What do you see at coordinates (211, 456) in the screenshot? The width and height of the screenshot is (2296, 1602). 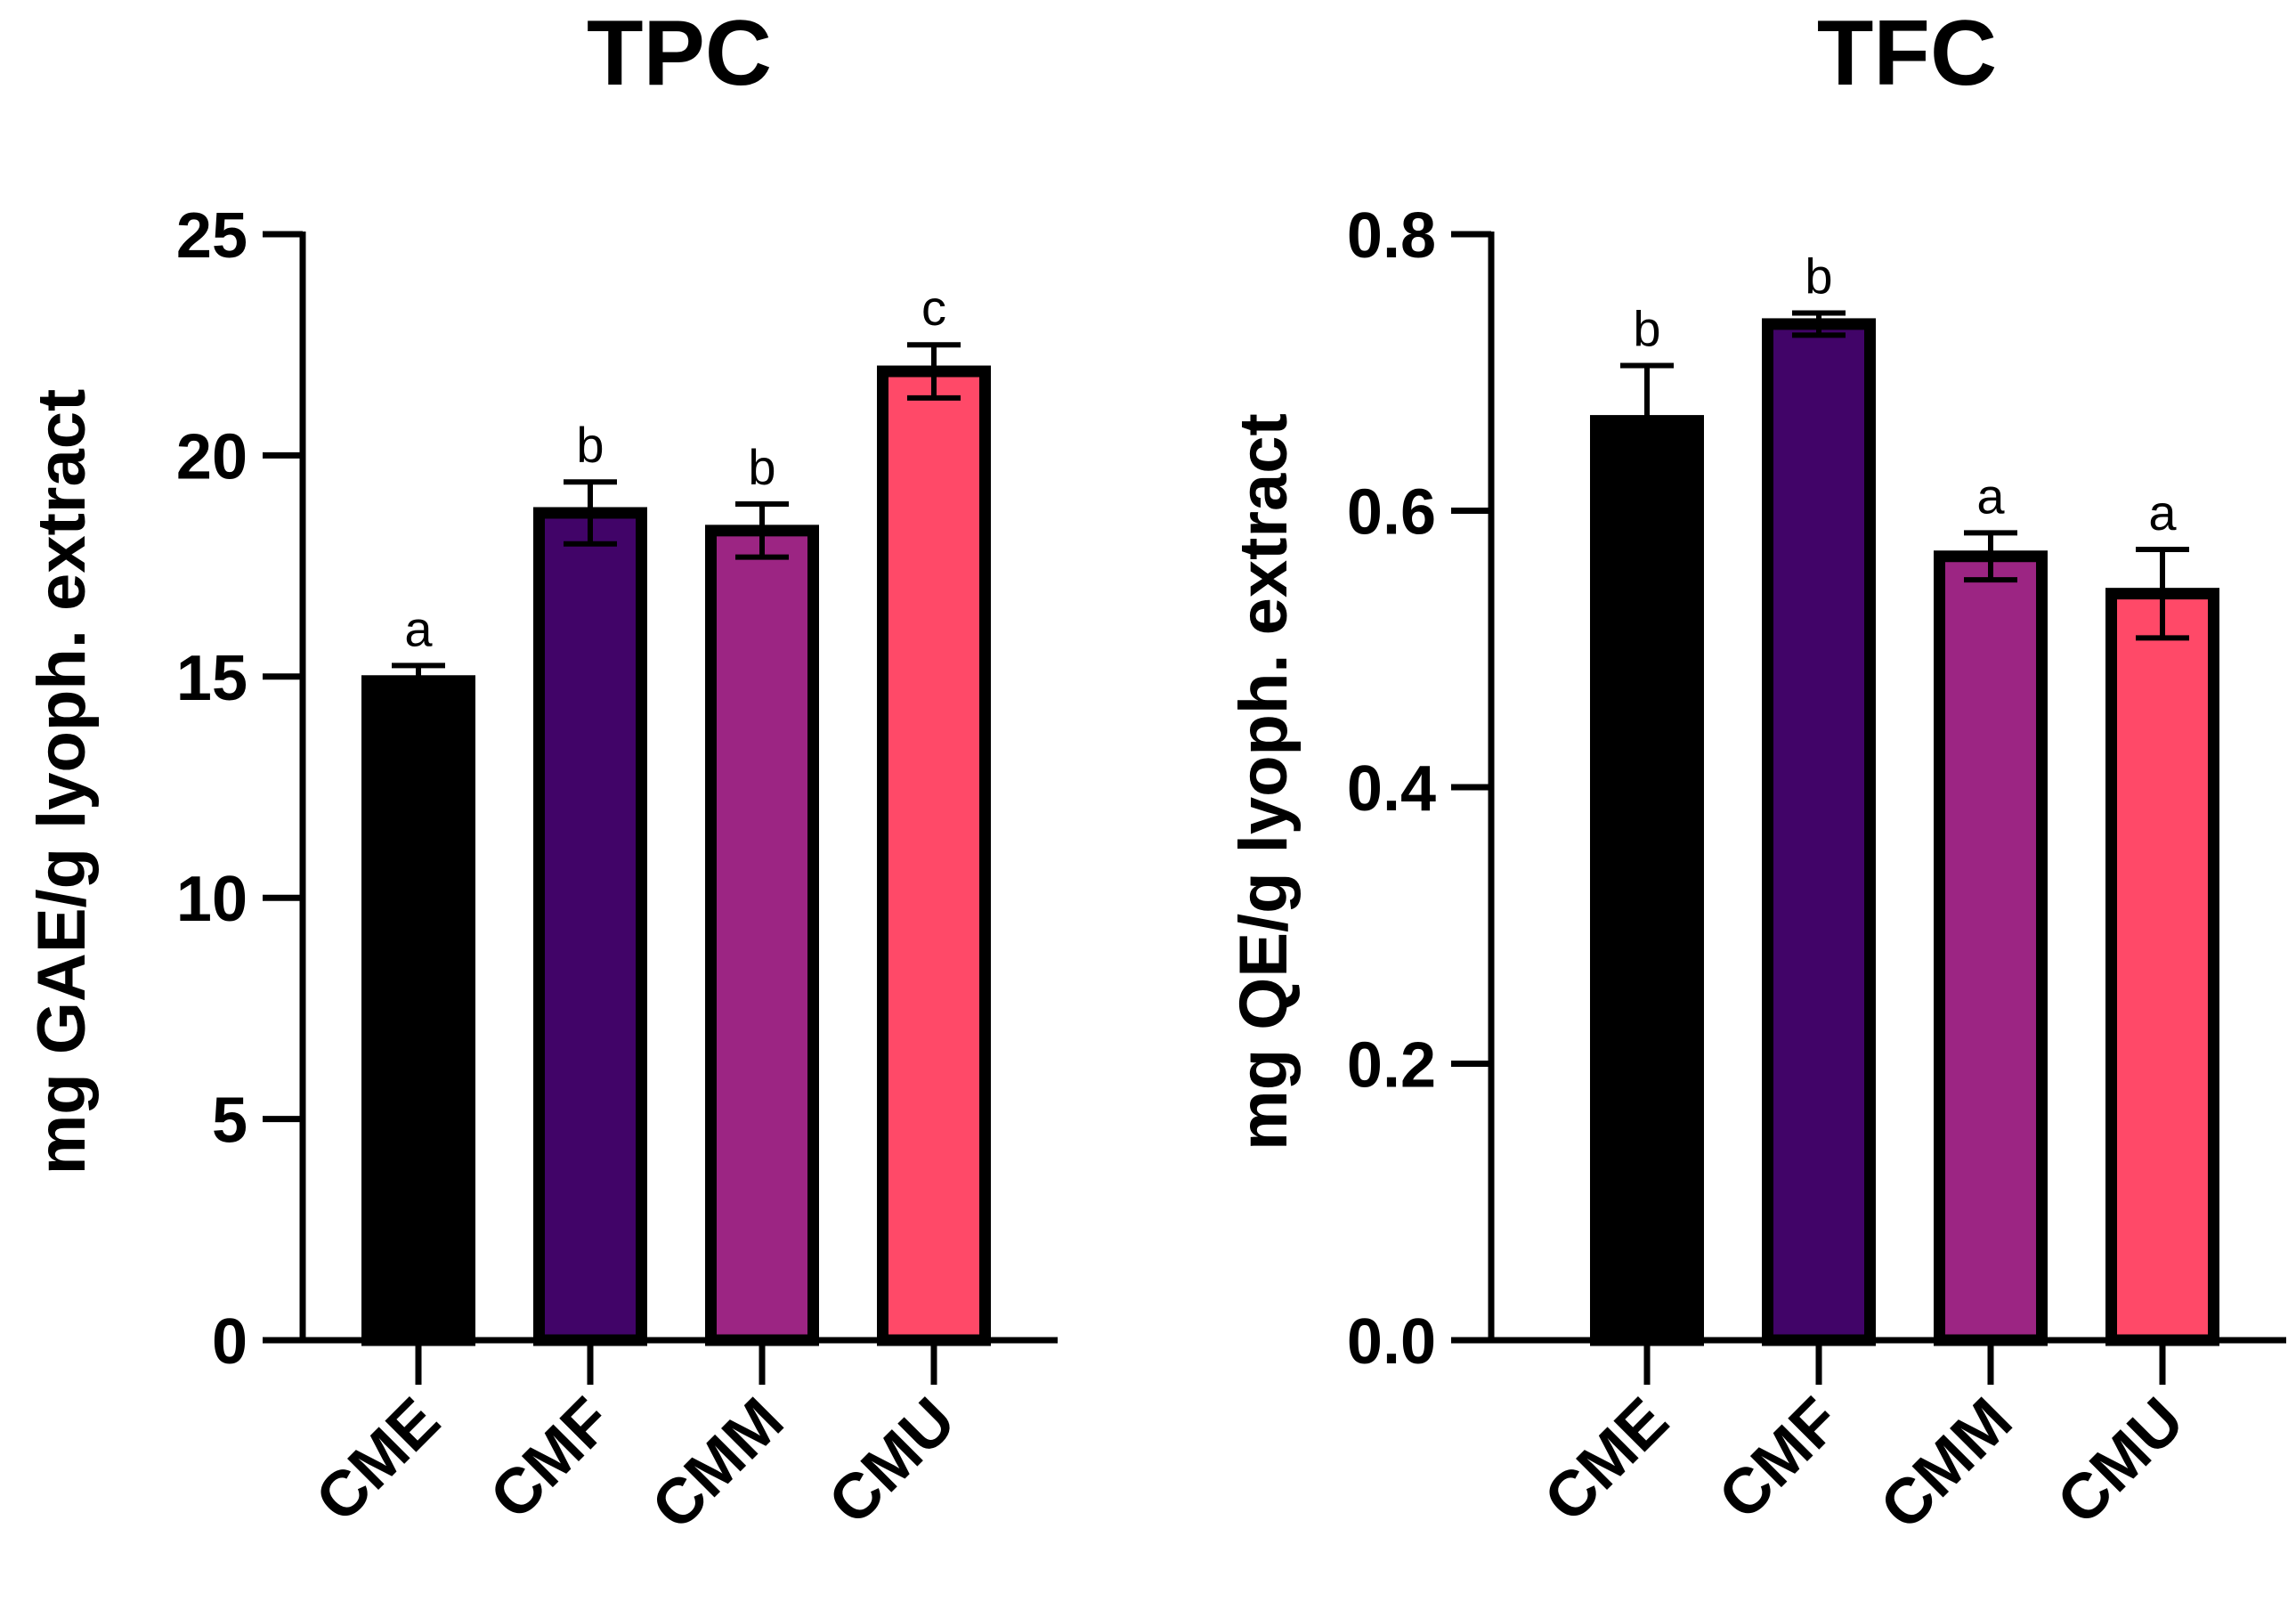 I see `y-tick-label: 20` at bounding box center [211, 456].